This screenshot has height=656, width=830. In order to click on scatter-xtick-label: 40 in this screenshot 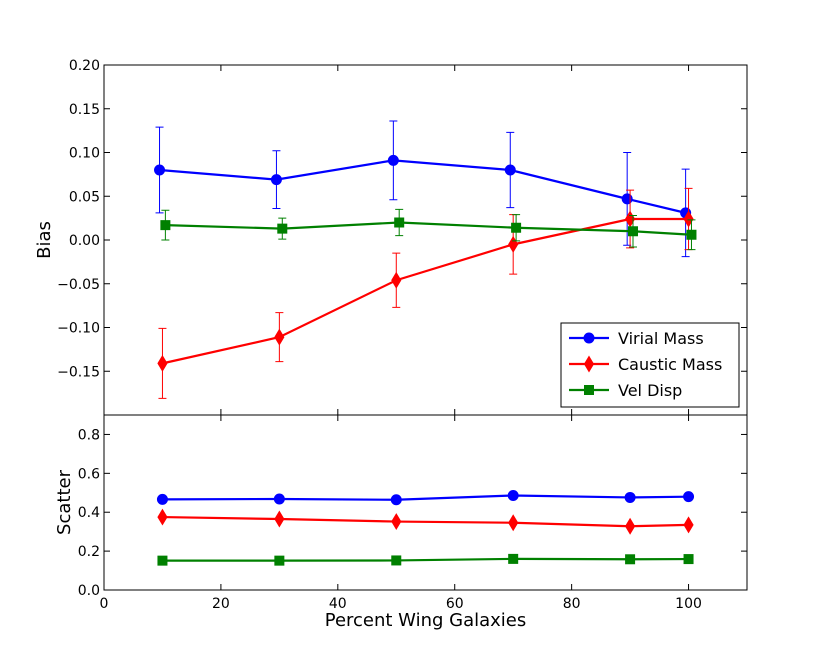, I will do `click(338, 604)`.